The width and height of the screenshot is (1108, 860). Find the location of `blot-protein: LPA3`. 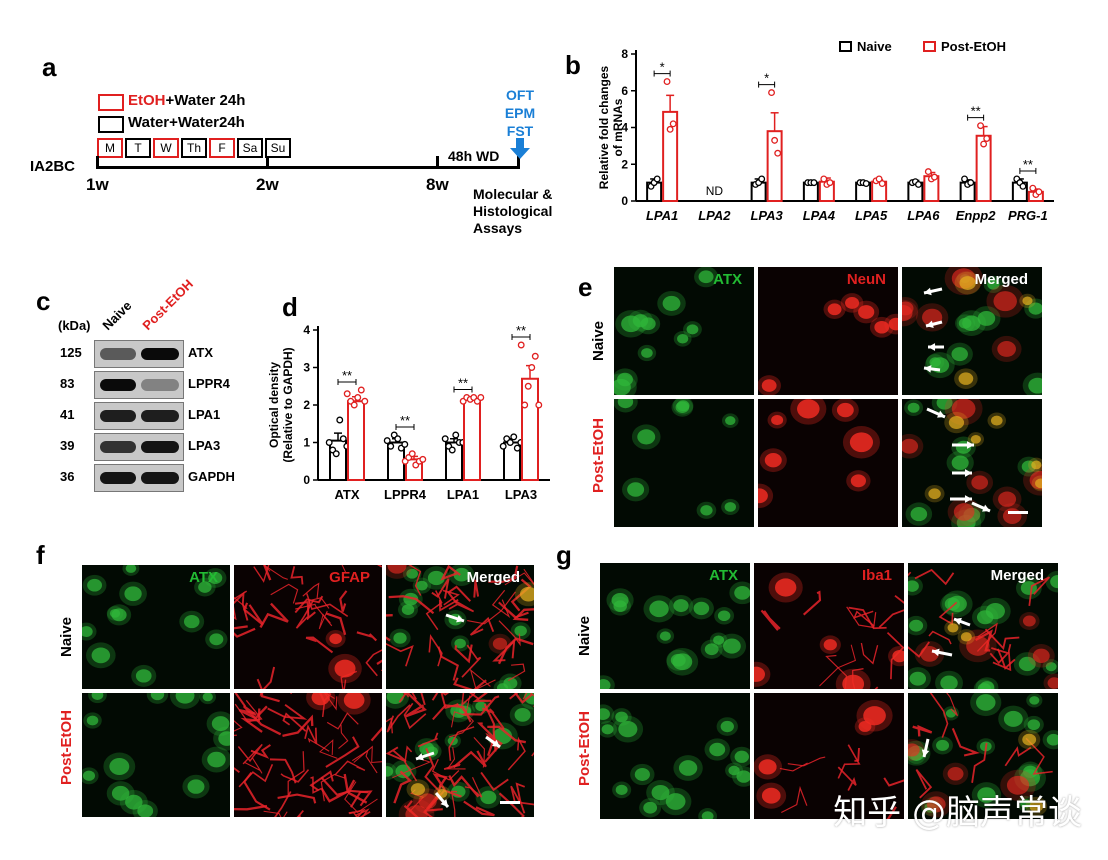

blot-protein: LPA3 is located at coordinates (204, 445).